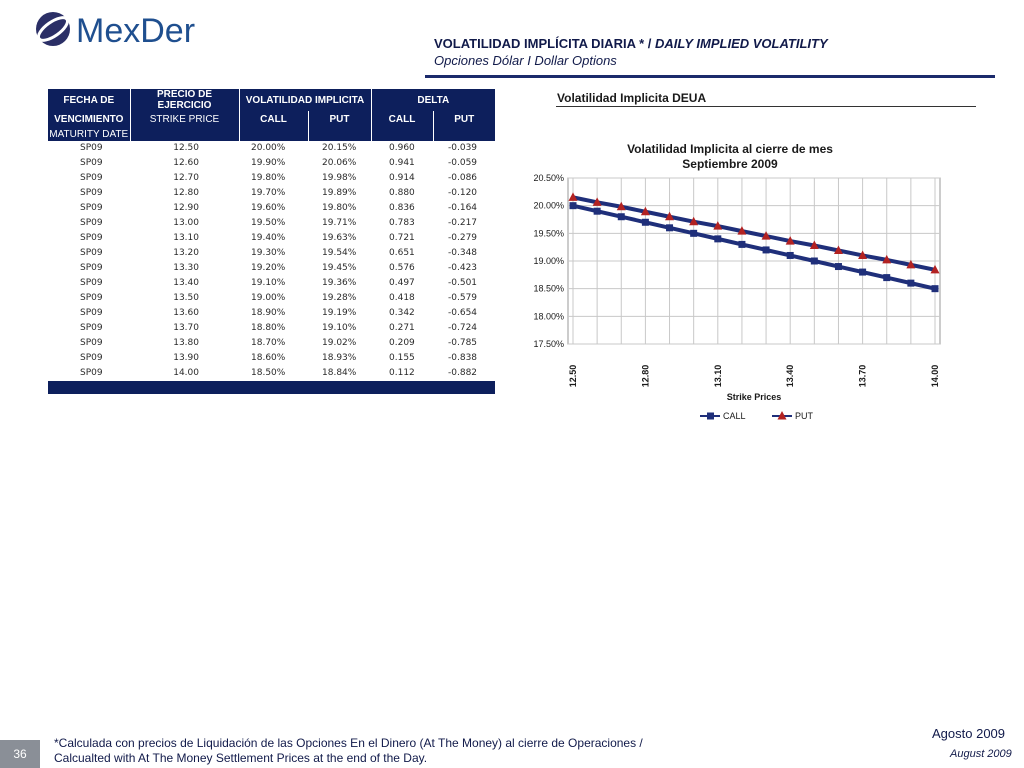 Image resolution: width=1024 pixels, height=768 pixels. Describe the element at coordinates (268, 253) in the screenshot. I see `table-cell: 19.30%` at that location.